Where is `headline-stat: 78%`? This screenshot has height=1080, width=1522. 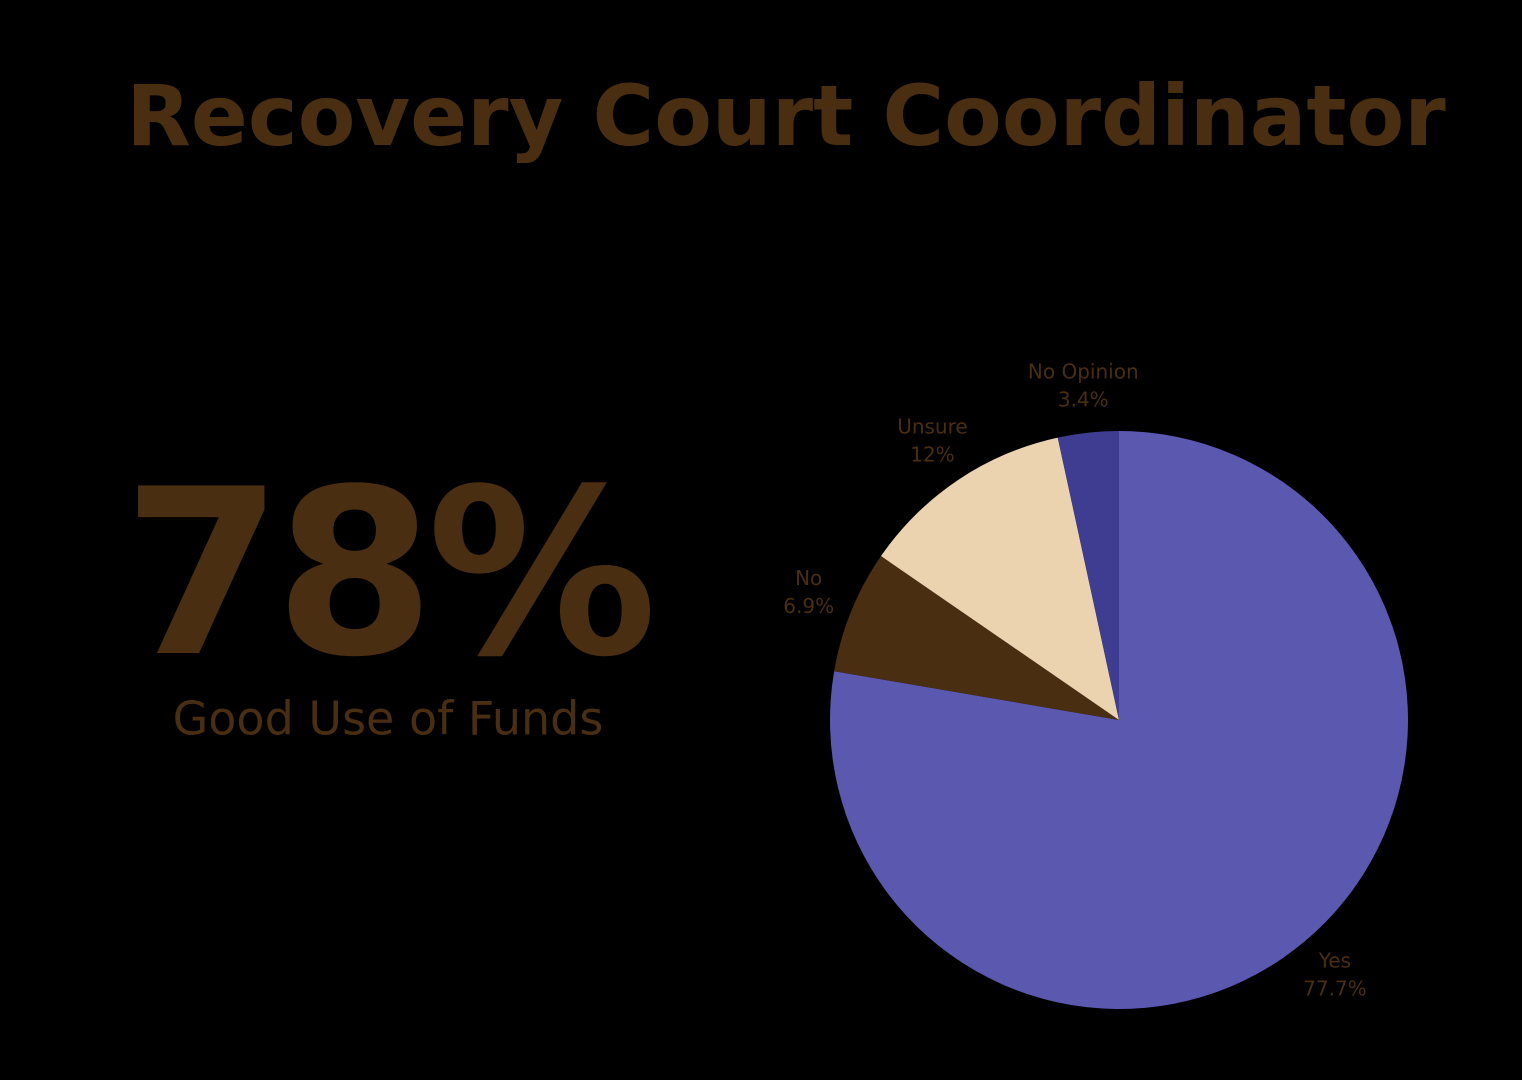
headline-stat: 78% is located at coordinates (387, 574).